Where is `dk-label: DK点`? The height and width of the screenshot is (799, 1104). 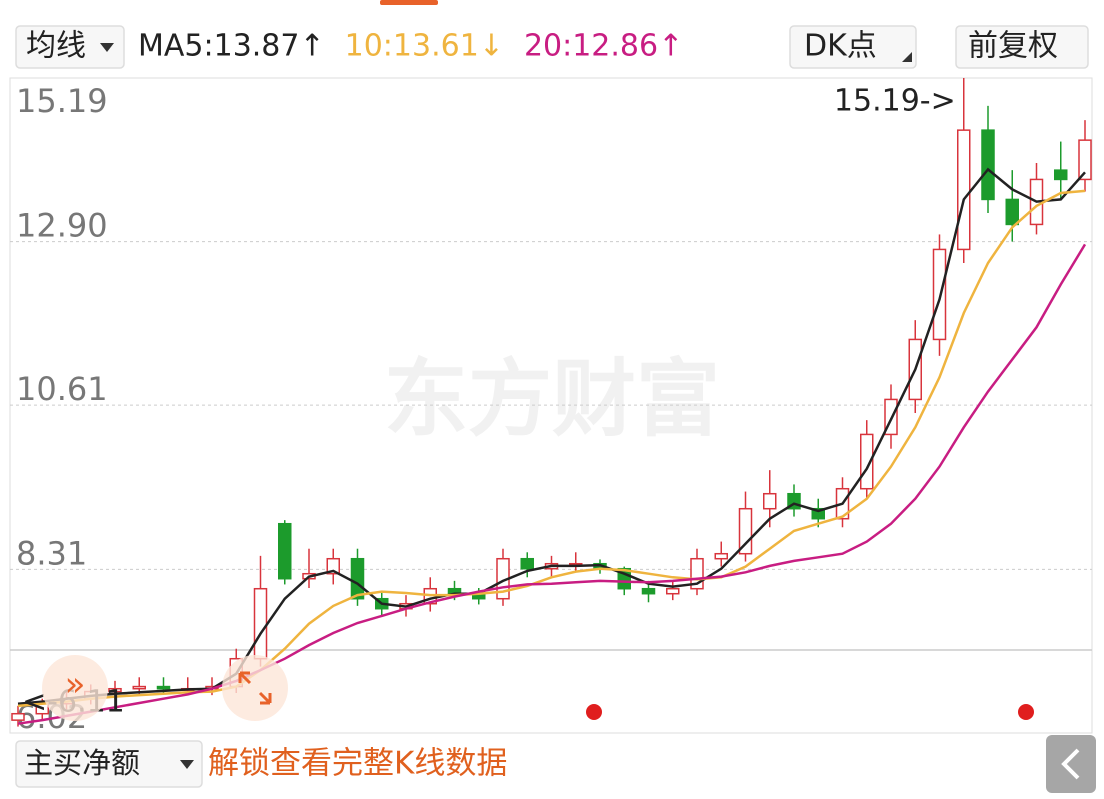 dk-label: DK点 is located at coordinates (840, 46).